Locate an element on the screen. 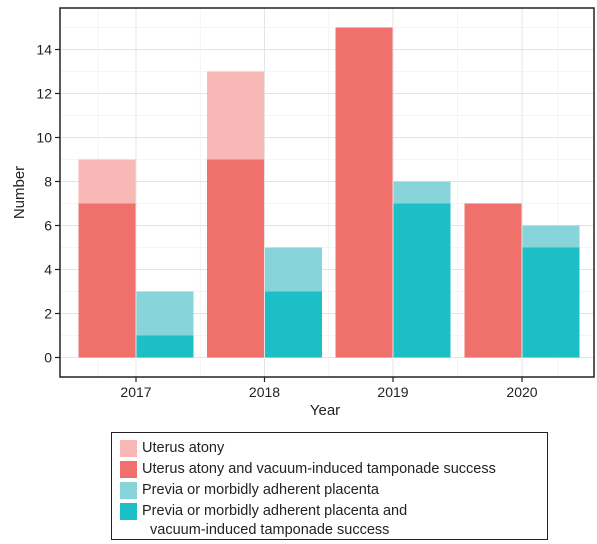 The width and height of the screenshot is (597, 544). y-tick-label: 6 is located at coordinates (48, 226).